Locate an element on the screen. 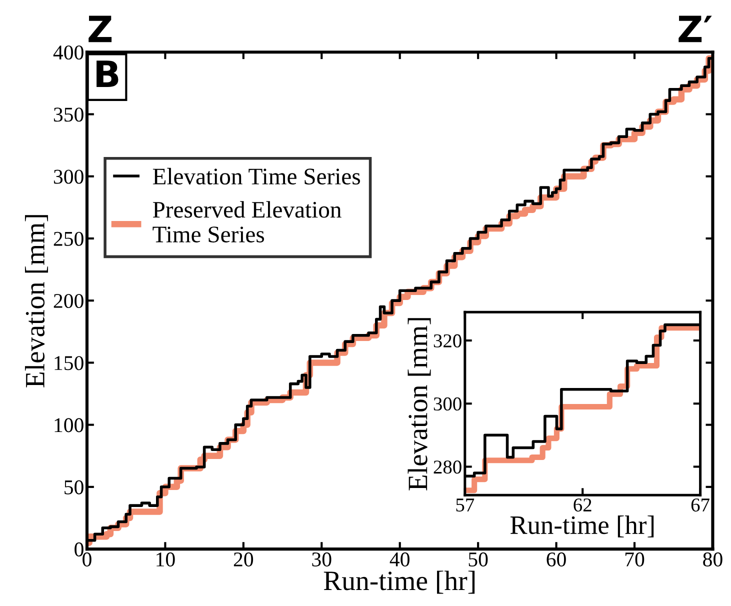 This screenshot has width=731, height=606. y-tick-label: 280 is located at coordinates (448, 467).